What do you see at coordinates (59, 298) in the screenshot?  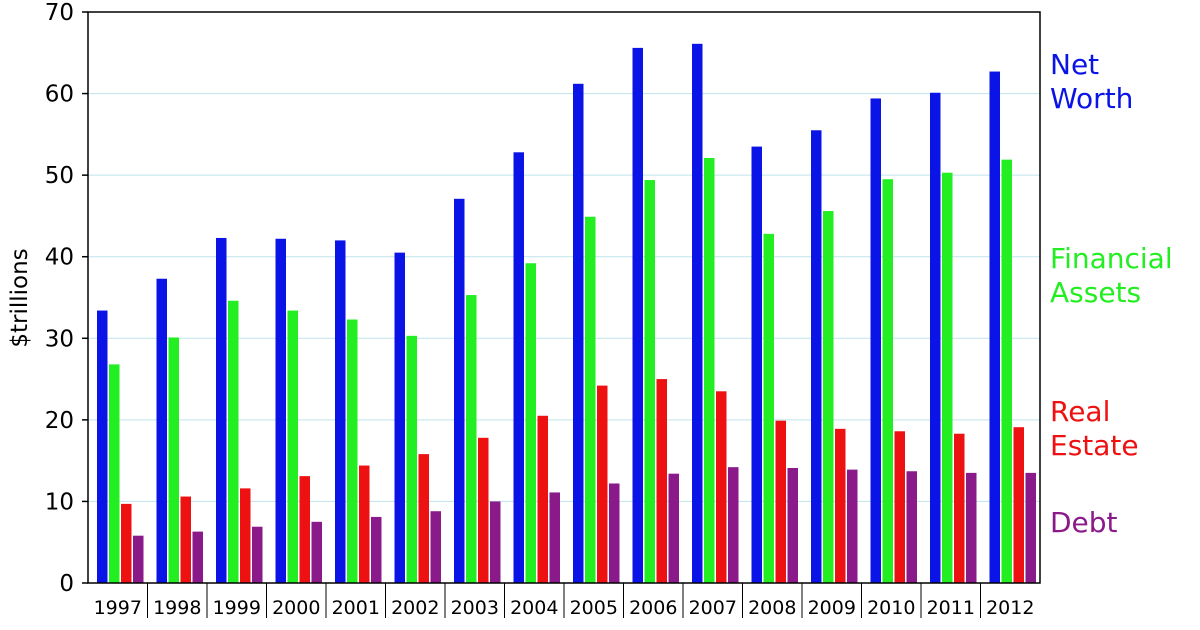 I see `y-tick-labels: 0 10 20 30 40 50 60 70` at bounding box center [59, 298].